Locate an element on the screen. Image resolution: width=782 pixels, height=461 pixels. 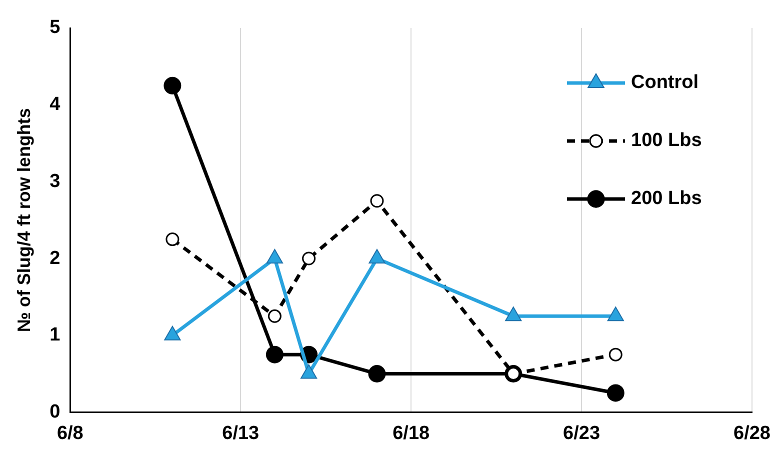
x-tick-label: 6/8 is located at coordinates (70, 433).